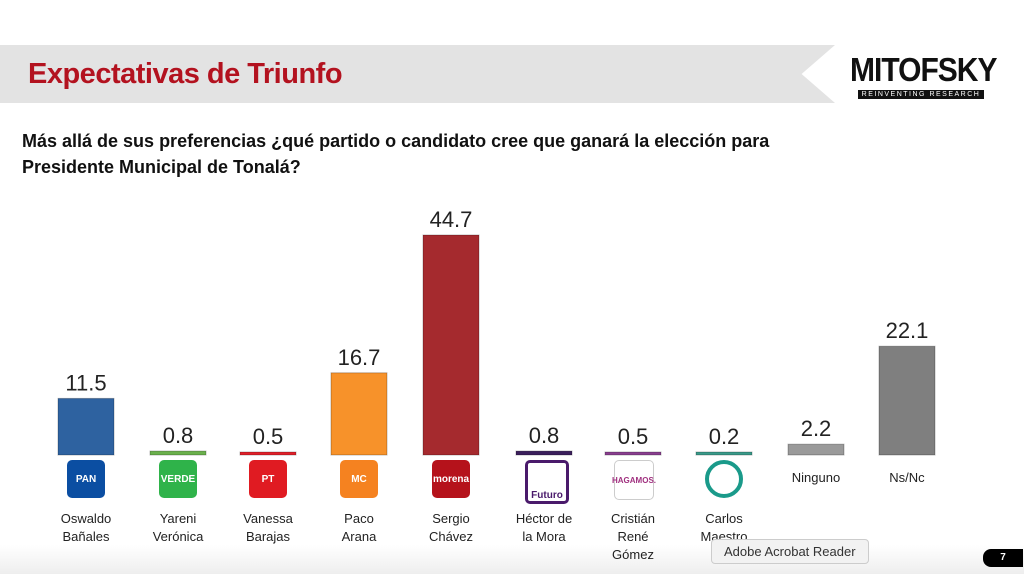  What do you see at coordinates (178, 479) in the screenshot?
I see `party-logo: VERDE` at bounding box center [178, 479].